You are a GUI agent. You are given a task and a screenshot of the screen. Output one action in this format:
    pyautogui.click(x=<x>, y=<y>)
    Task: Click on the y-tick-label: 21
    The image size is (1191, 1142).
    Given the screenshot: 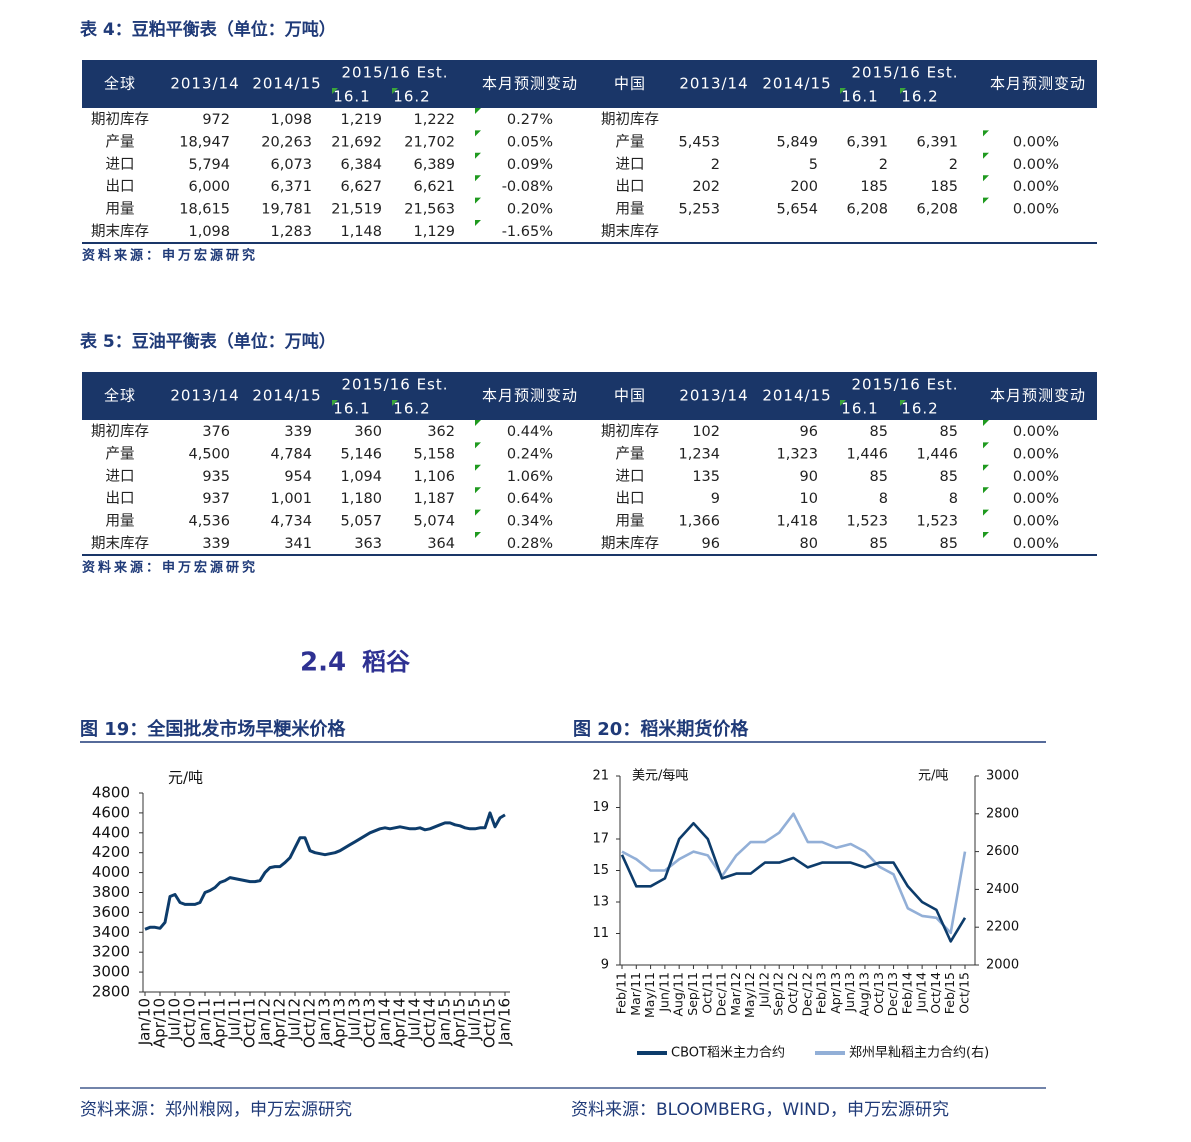 What is the action you would take?
    pyautogui.click(x=600, y=776)
    